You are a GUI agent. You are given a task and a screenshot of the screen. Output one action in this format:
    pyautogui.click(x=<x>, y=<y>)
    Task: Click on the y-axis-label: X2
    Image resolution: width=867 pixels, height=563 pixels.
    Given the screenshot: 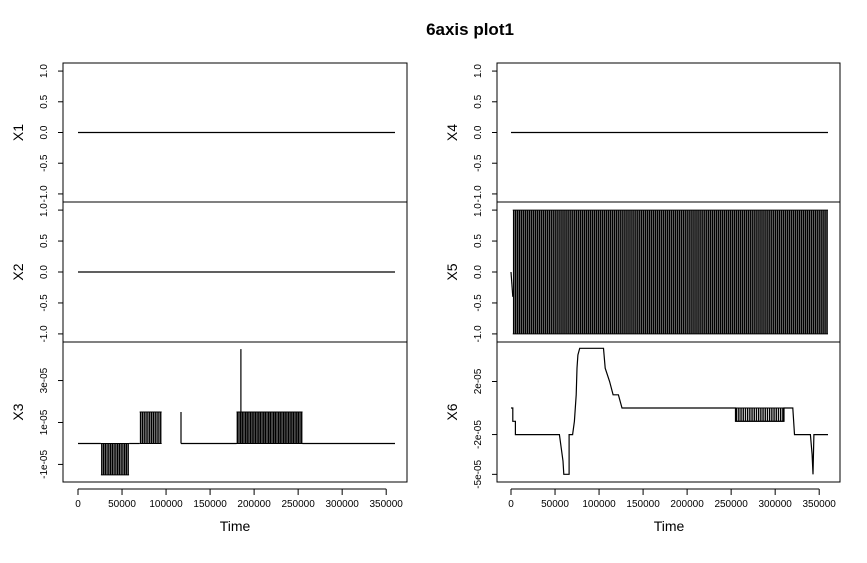 What is the action you would take?
    pyautogui.click(x=18, y=271)
    